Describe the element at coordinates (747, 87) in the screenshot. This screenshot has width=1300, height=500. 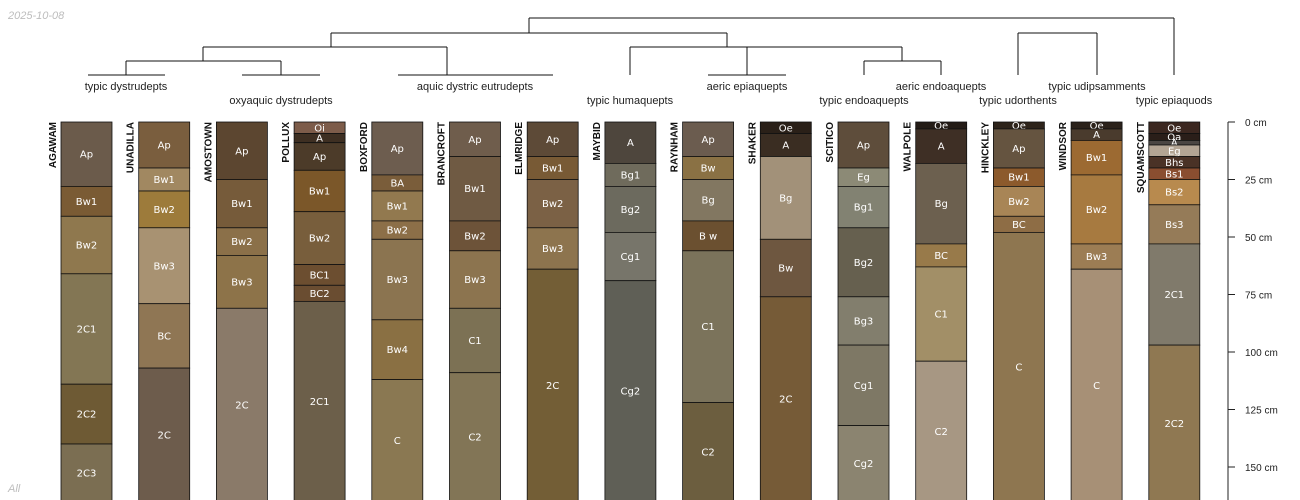
I see `taxon-label: aeric epiaquepts` at that location.